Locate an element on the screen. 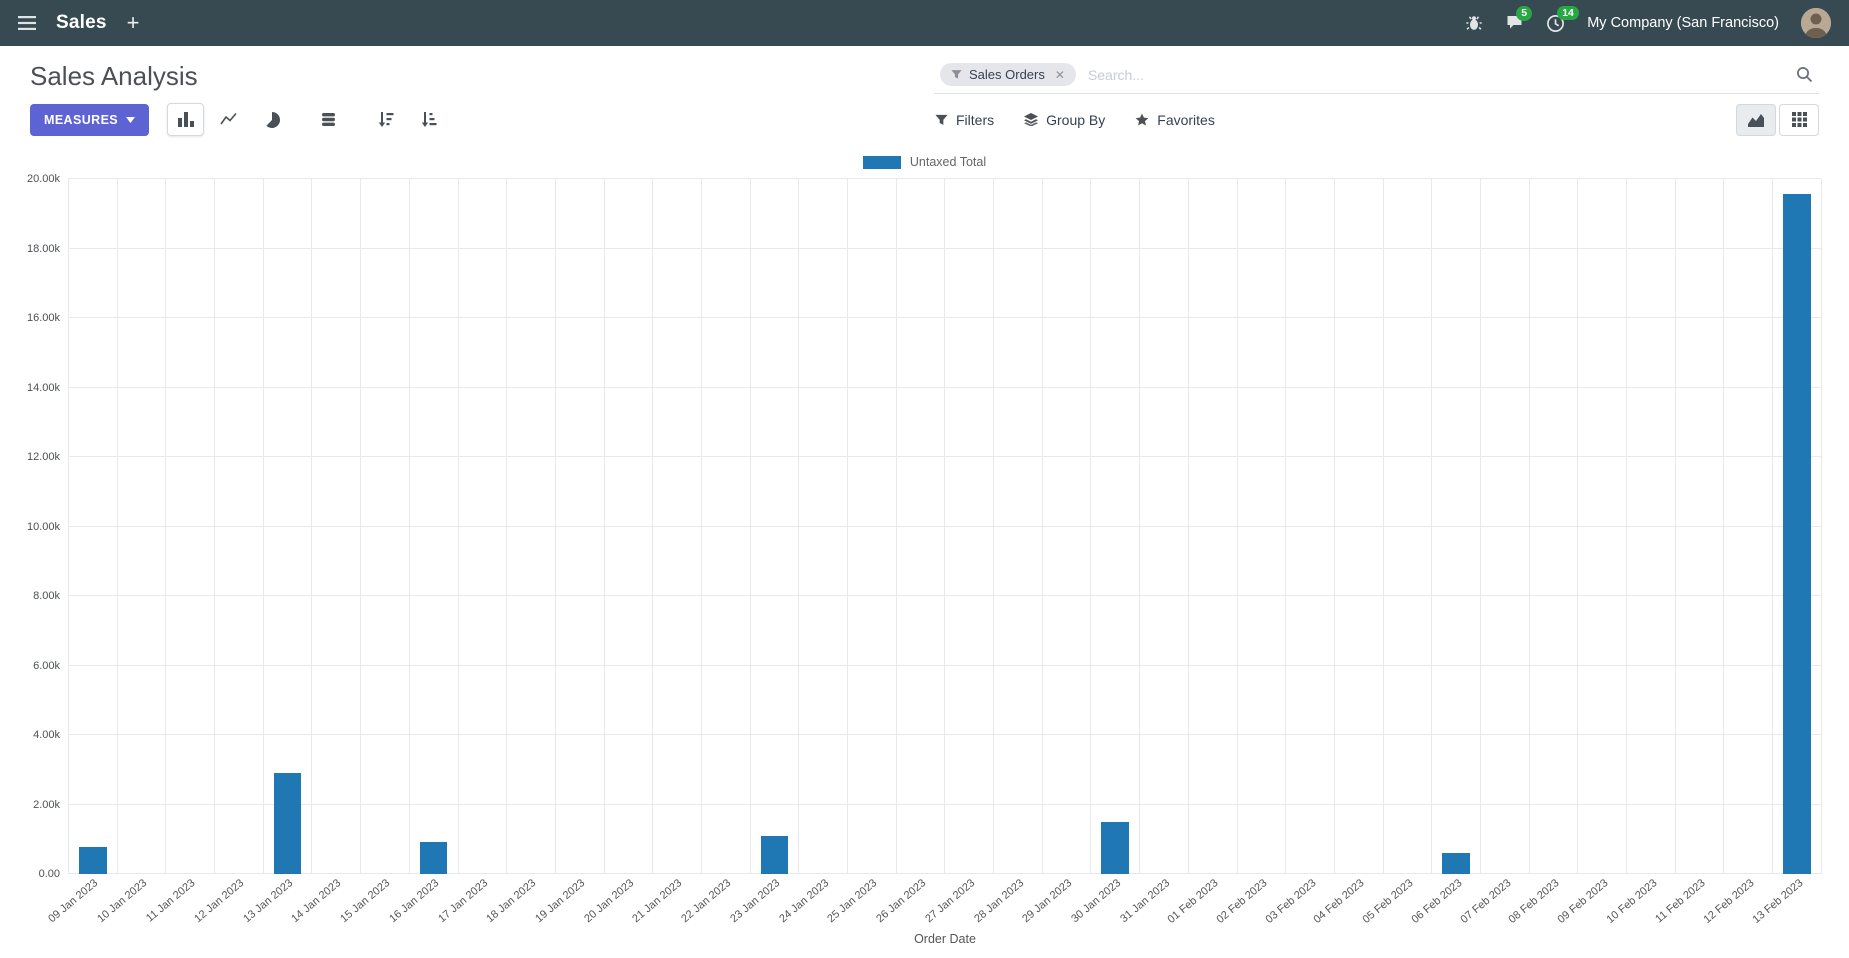  y-tick-label: 6.00k is located at coordinates (46, 665).